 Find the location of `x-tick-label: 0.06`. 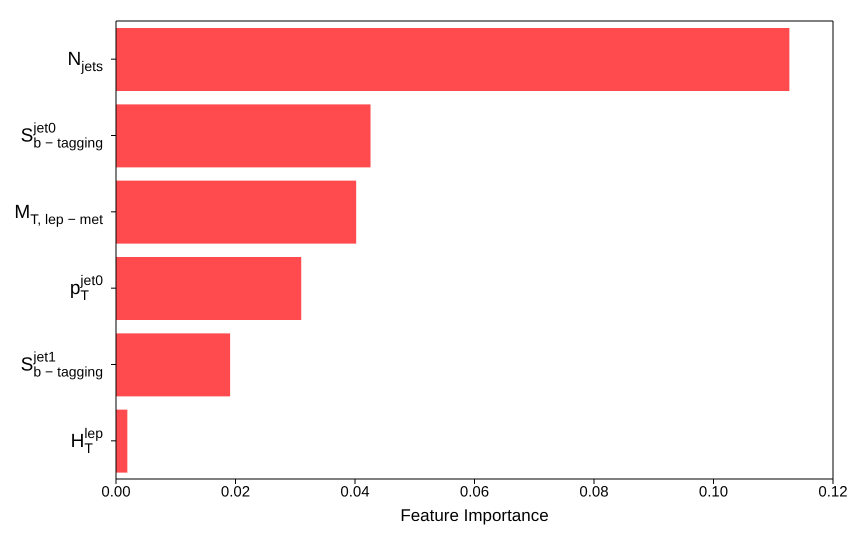

x-tick-label: 0.06 is located at coordinates (475, 492).